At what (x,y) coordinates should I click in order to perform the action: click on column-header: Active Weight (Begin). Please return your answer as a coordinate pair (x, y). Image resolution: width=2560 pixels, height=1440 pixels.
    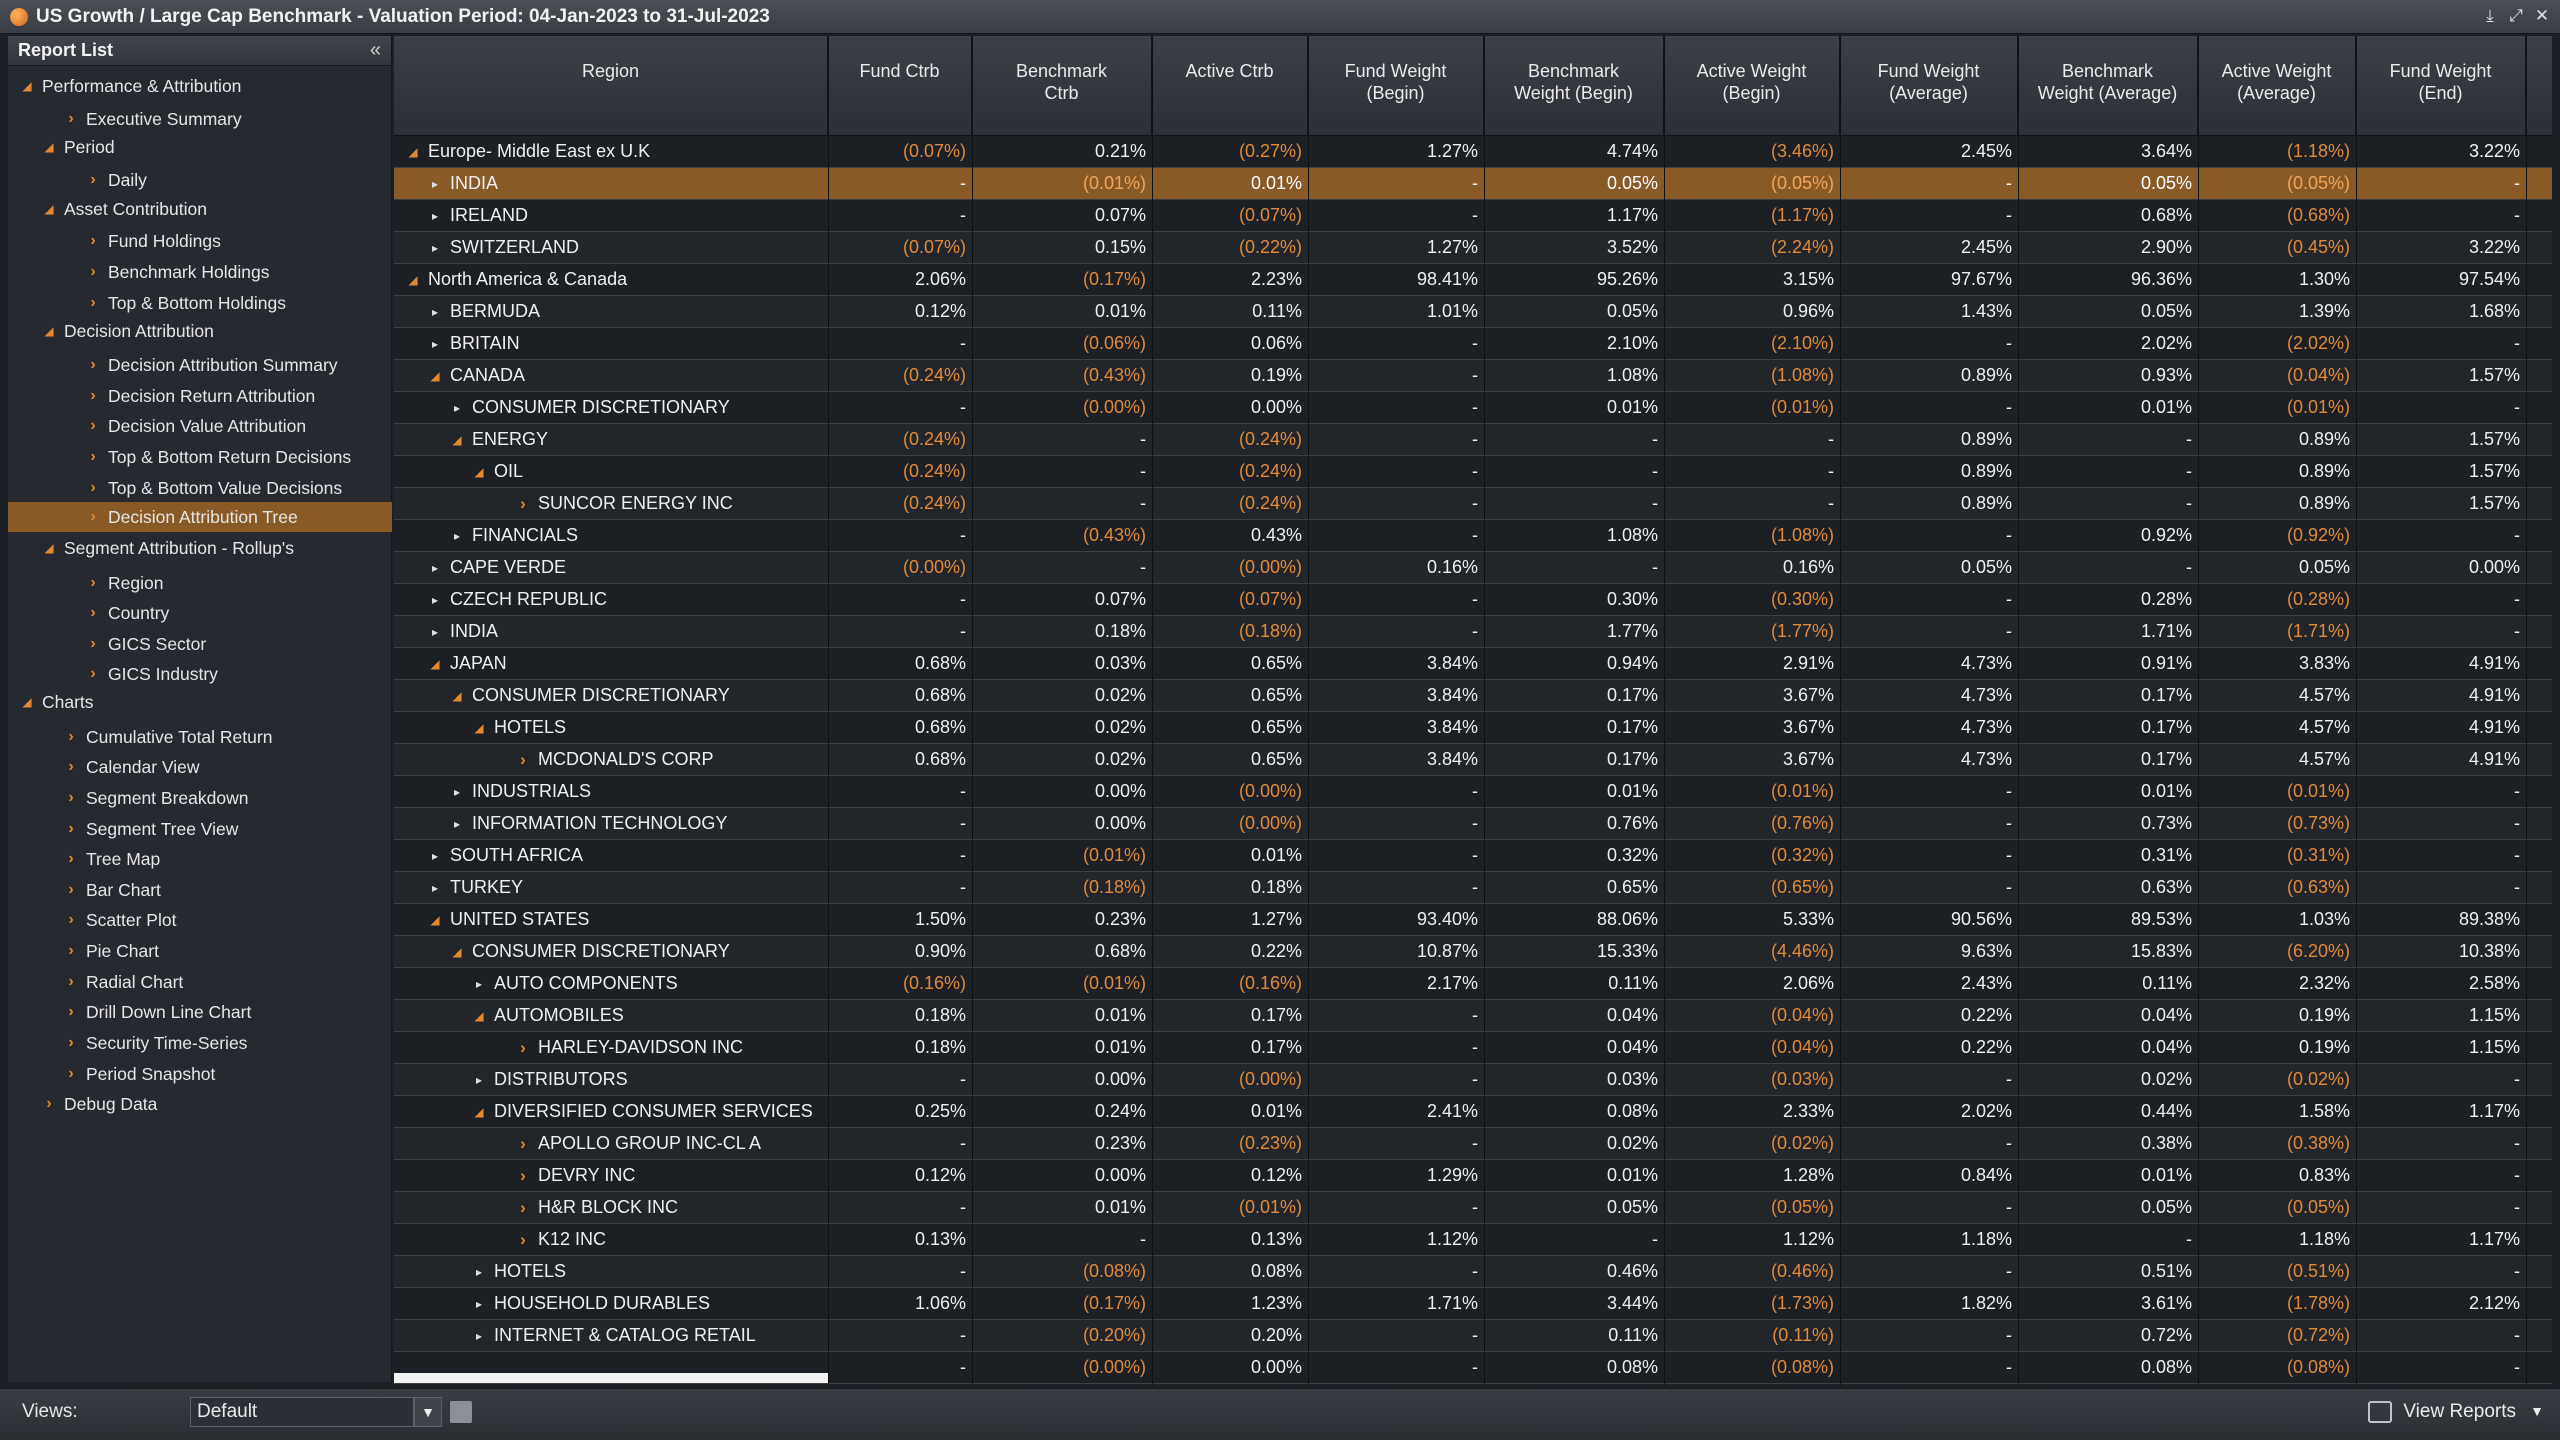
    Looking at the image, I should click on (1752, 86).